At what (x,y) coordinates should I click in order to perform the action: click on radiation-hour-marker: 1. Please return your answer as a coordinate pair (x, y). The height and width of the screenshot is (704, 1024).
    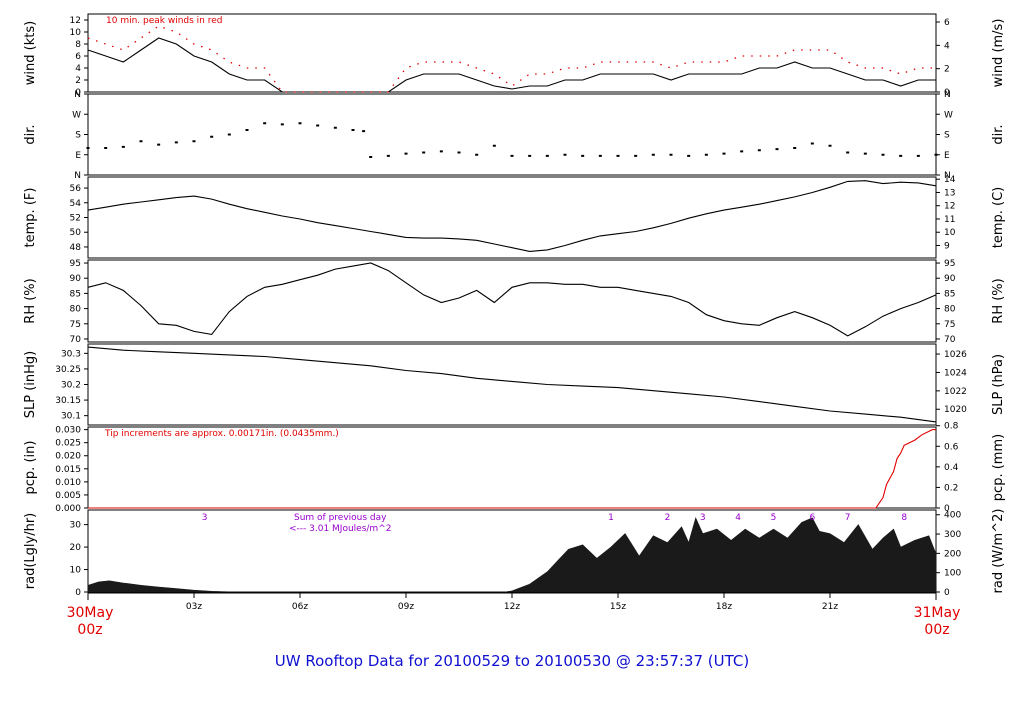
    Looking at the image, I should click on (611, 518).